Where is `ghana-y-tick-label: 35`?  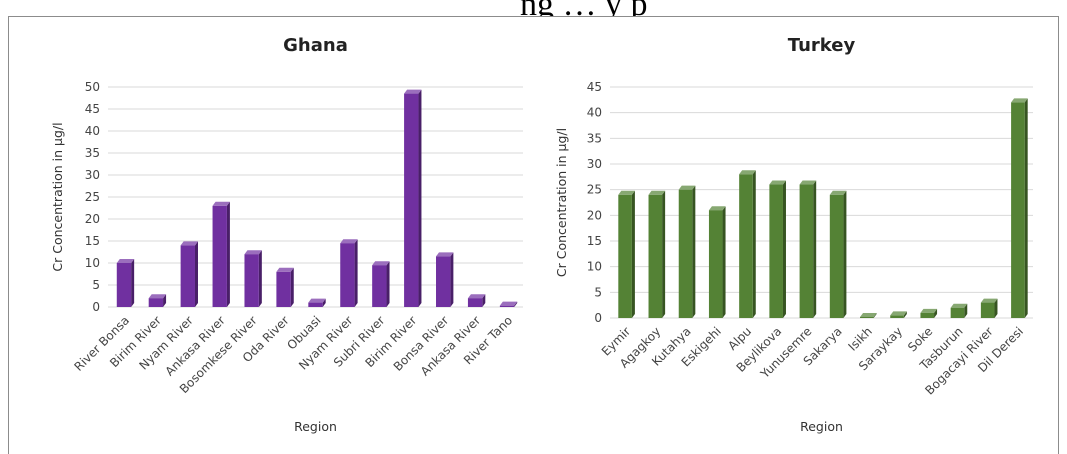
ghana-y-tick-label: 35 is located at coordinates (92, 153).